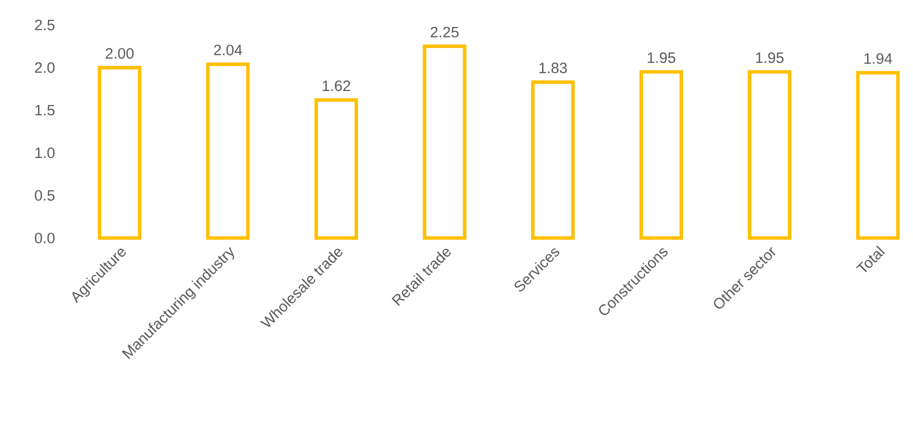 Image resolution: width=913 pixels, height=428 pixels. I want to click on data-label: 1.62, so click(336, 86).